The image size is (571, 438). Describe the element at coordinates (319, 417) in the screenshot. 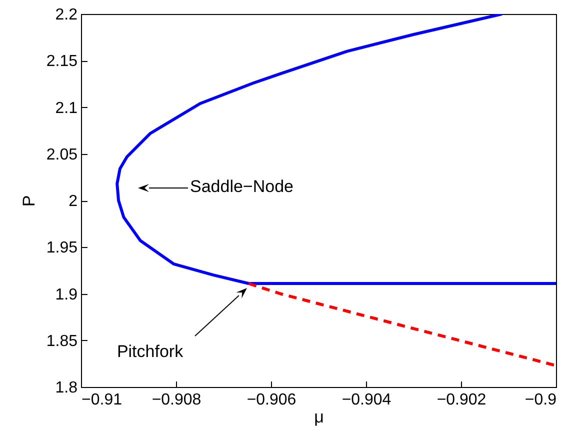

I see `x-axis-title: μ` at that location.